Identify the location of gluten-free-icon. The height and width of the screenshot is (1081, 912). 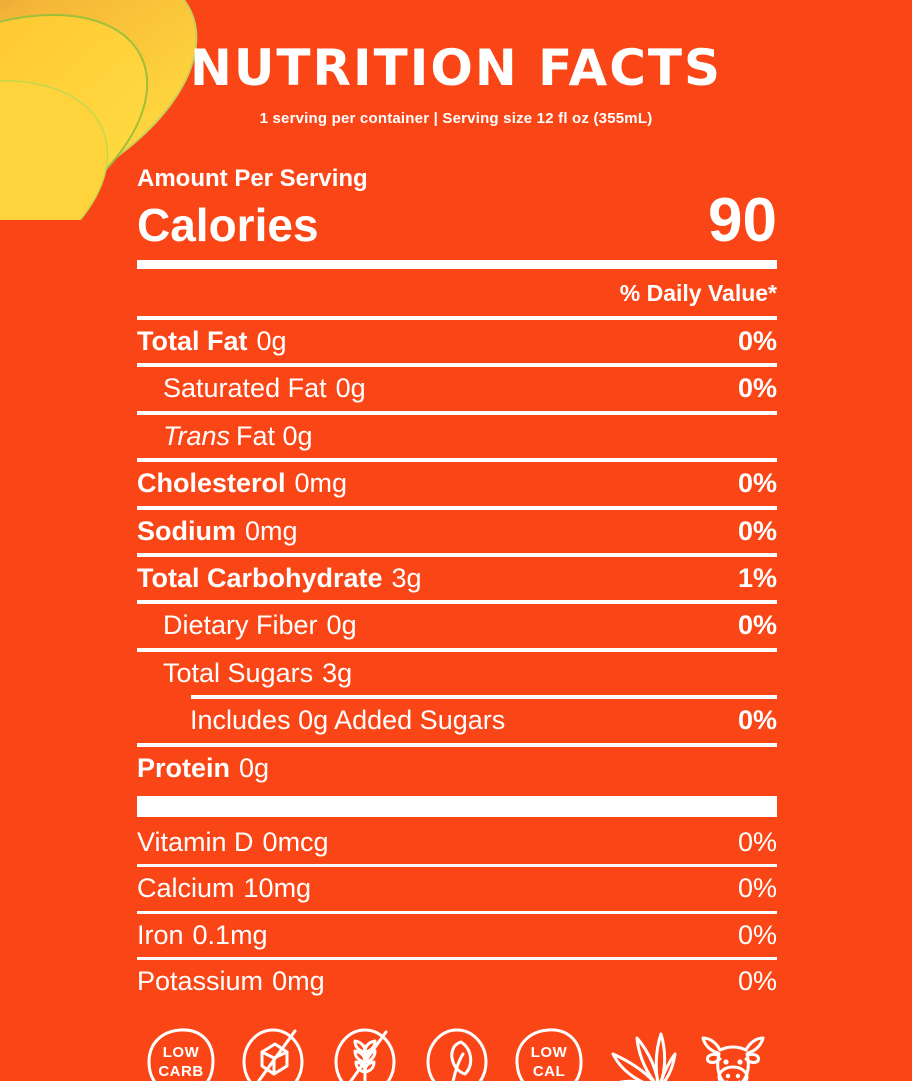
(365, 1054).